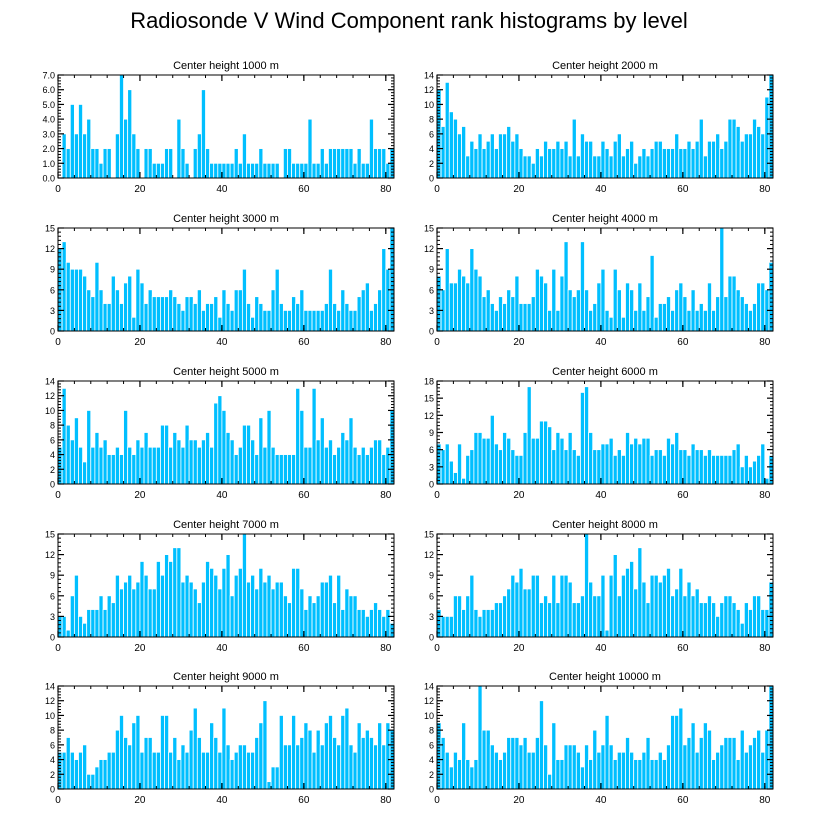  Describe the element at coordinates (599, 127) in the screenshot. I see `histogram-panel-2: Center height 2000 m 0 20 40 60 80 0 2 4 6 8 10 12 14` at that location.